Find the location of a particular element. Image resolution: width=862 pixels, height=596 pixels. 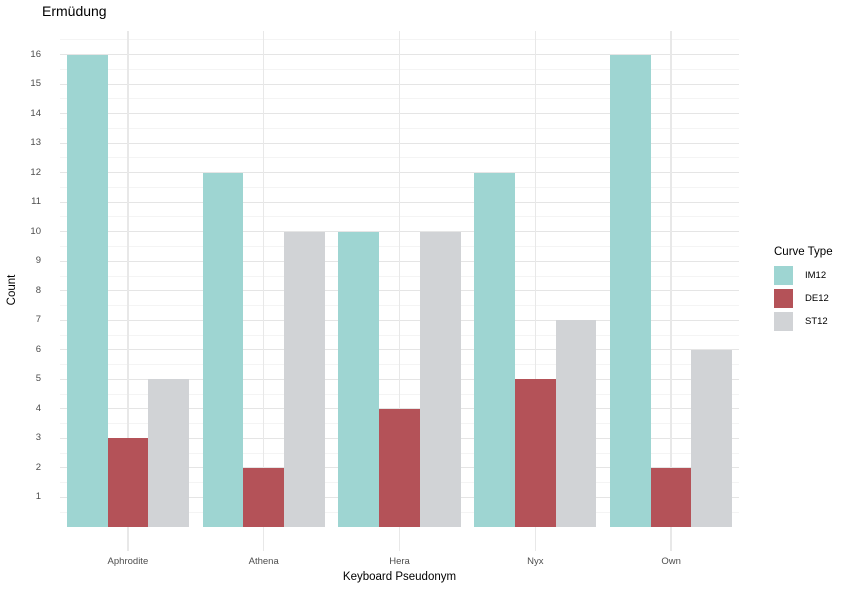

y-tick-11: 11 is located at coordinates (36, 202).